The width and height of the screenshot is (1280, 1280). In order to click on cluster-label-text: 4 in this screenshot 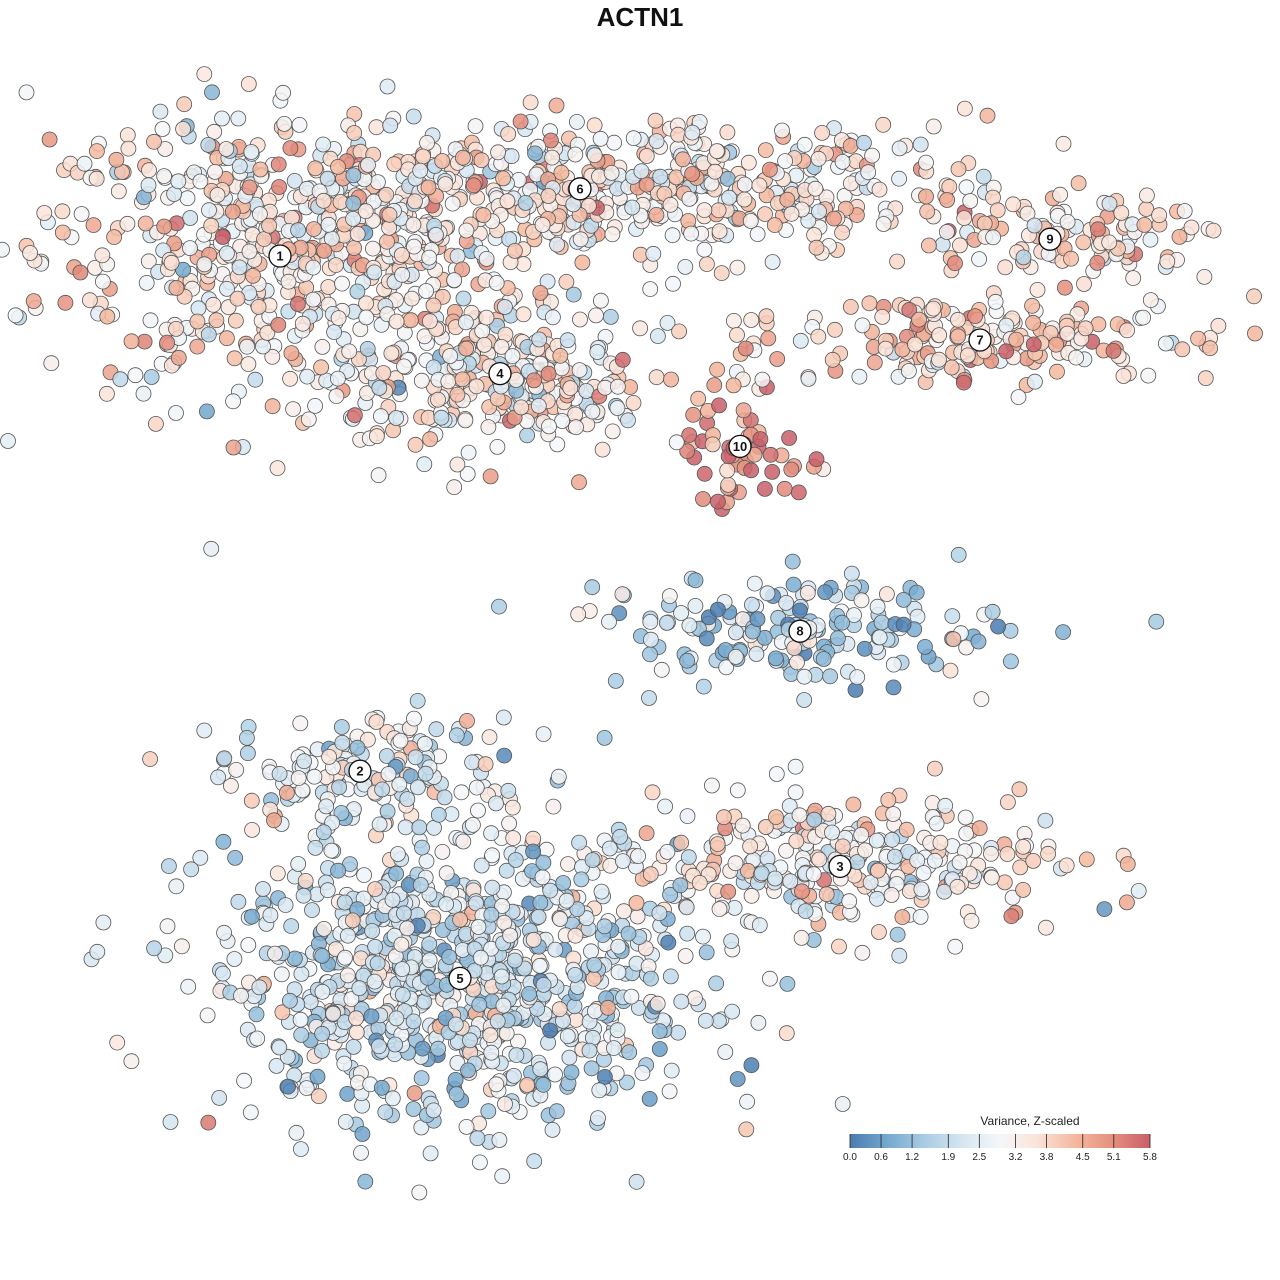, I will do `click(500, 373)`.